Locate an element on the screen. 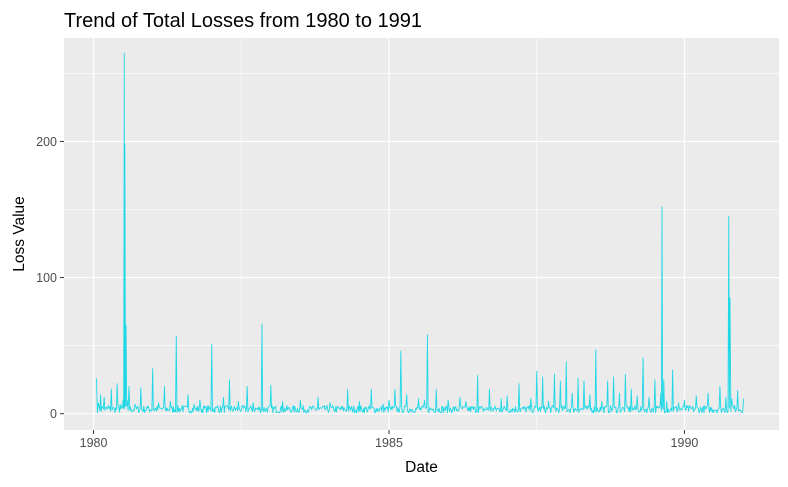  y-axis: 0 100 200 is located at coordinates (50, 278).